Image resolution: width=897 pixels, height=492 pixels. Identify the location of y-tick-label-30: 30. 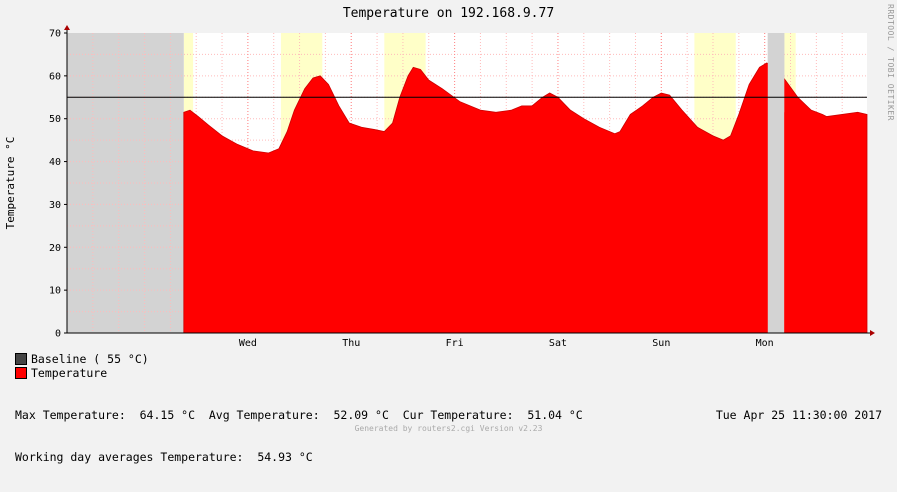
(55, 205).